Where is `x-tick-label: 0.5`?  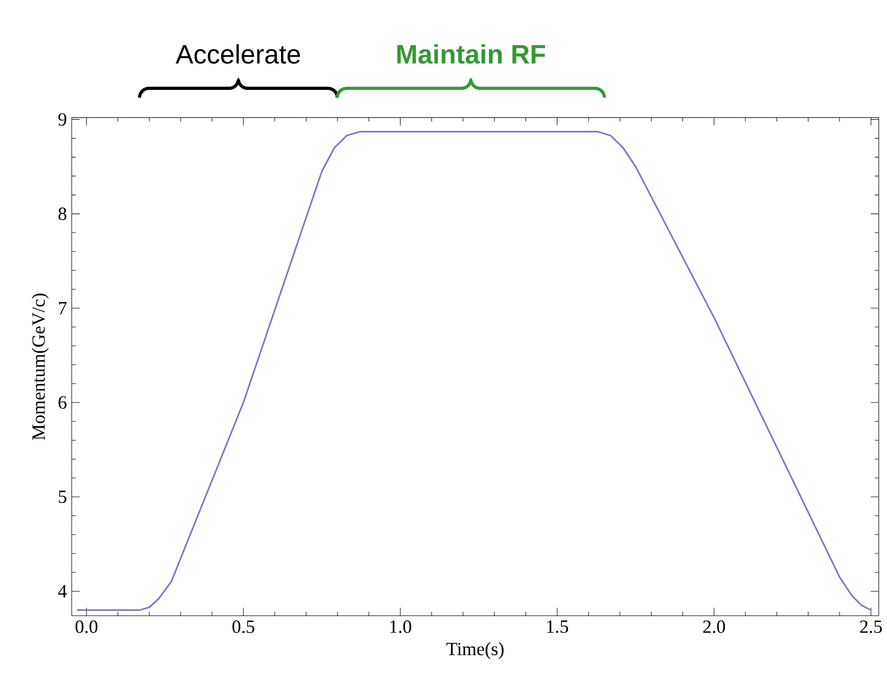 x-tick-label: 0.5 is located at coordinates (243, 626).